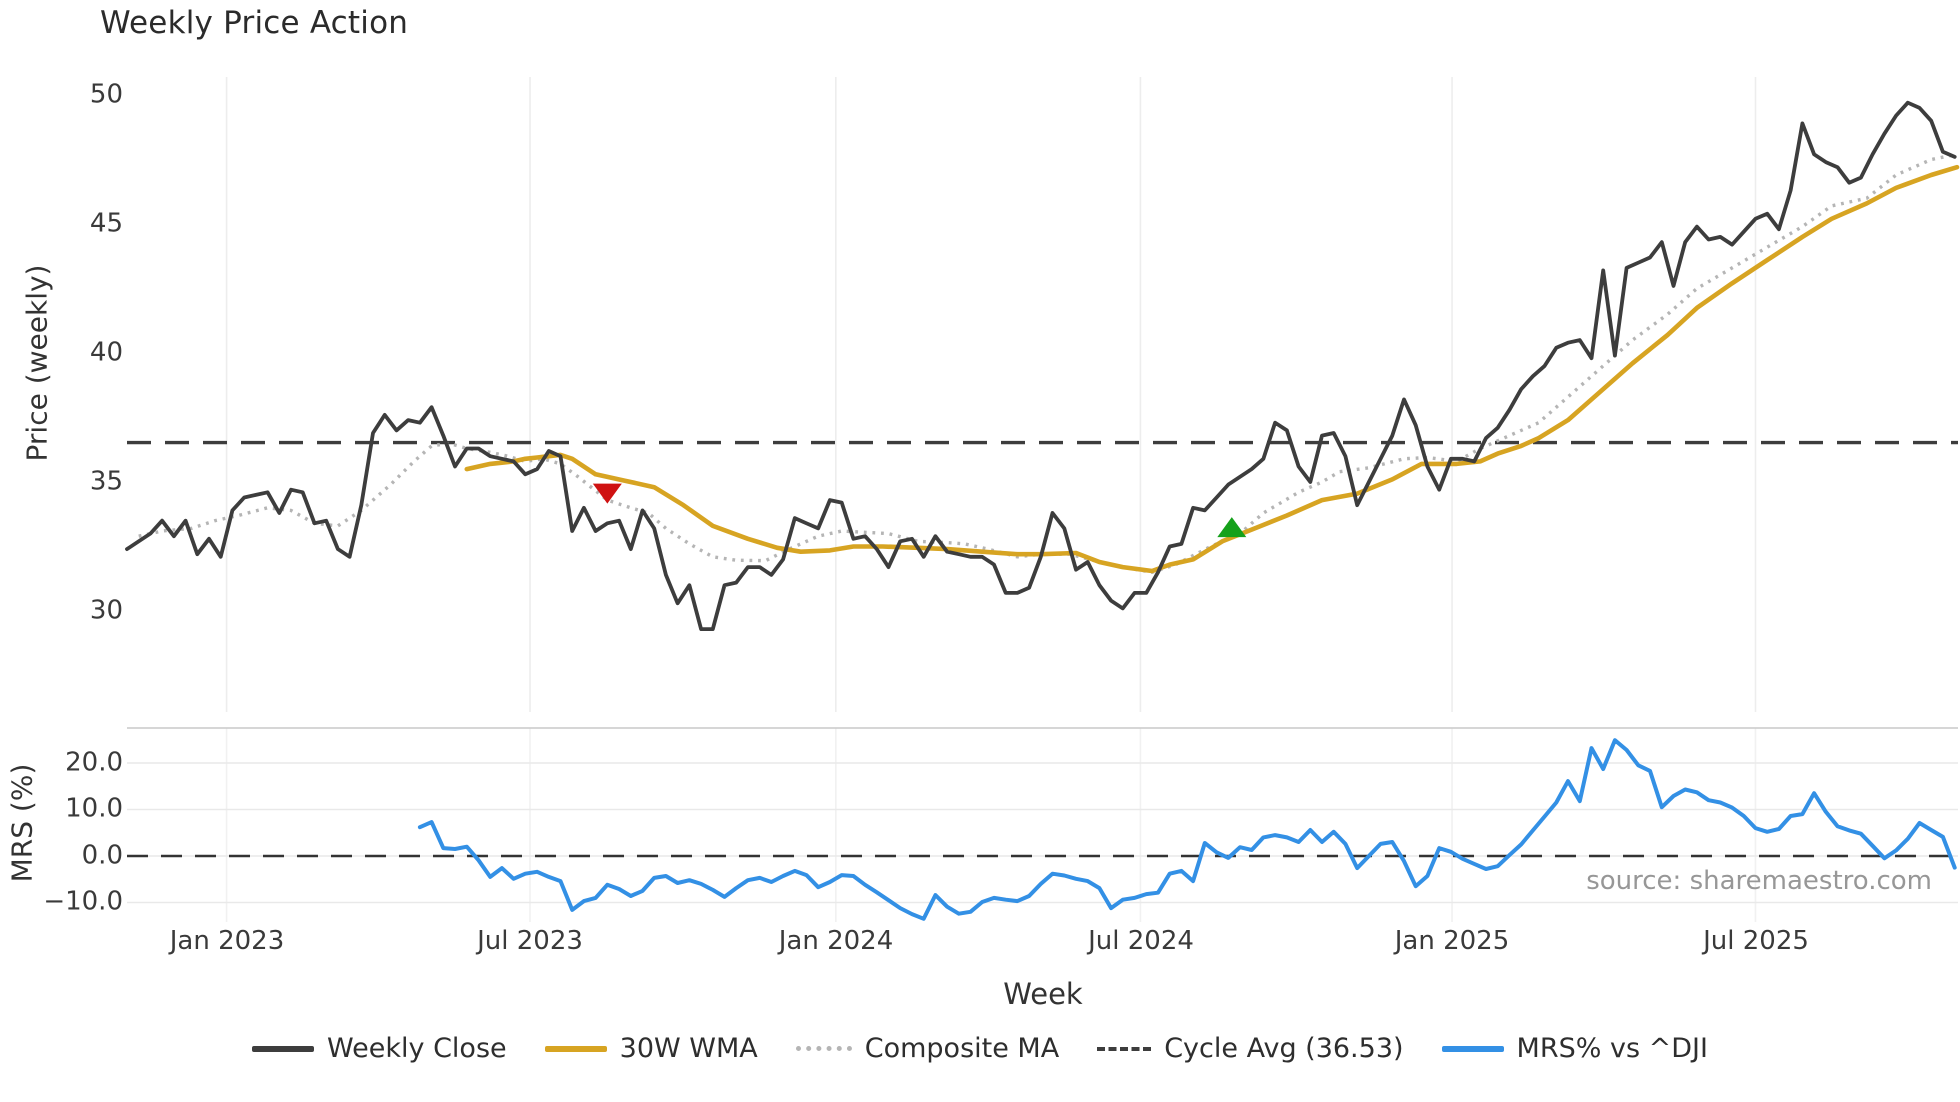  Describe the element at coordinates (1759, 881) in the screenshot. I see `source-credit: source: sharemaestro.com` at that location.